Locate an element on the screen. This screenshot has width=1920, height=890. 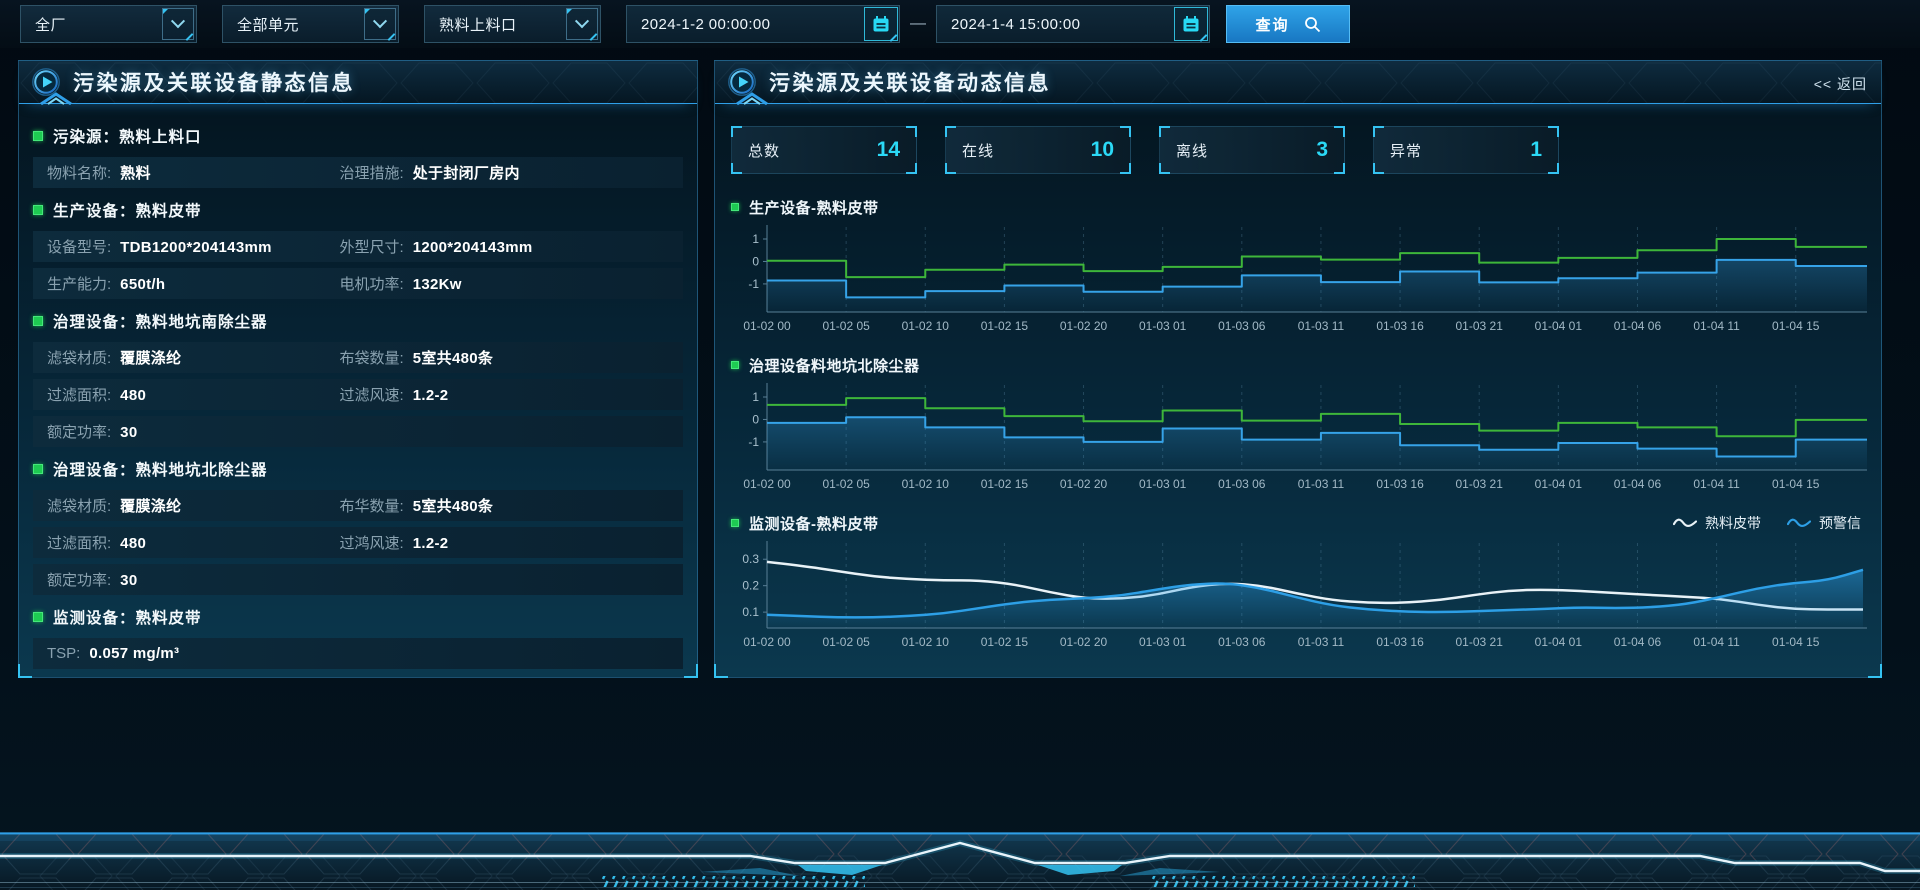
stat-value: 10 is located at coordinates (1102, 149).